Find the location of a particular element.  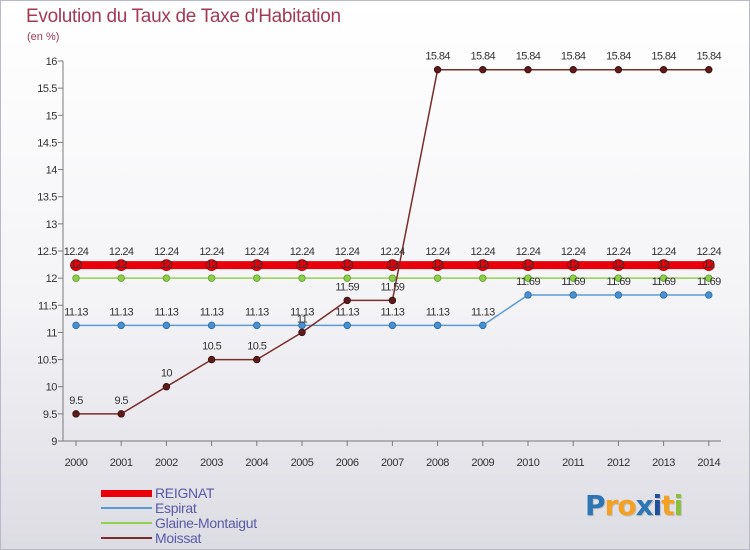

data-label-moissat: 11.59 is located at coordinates (347, 287).